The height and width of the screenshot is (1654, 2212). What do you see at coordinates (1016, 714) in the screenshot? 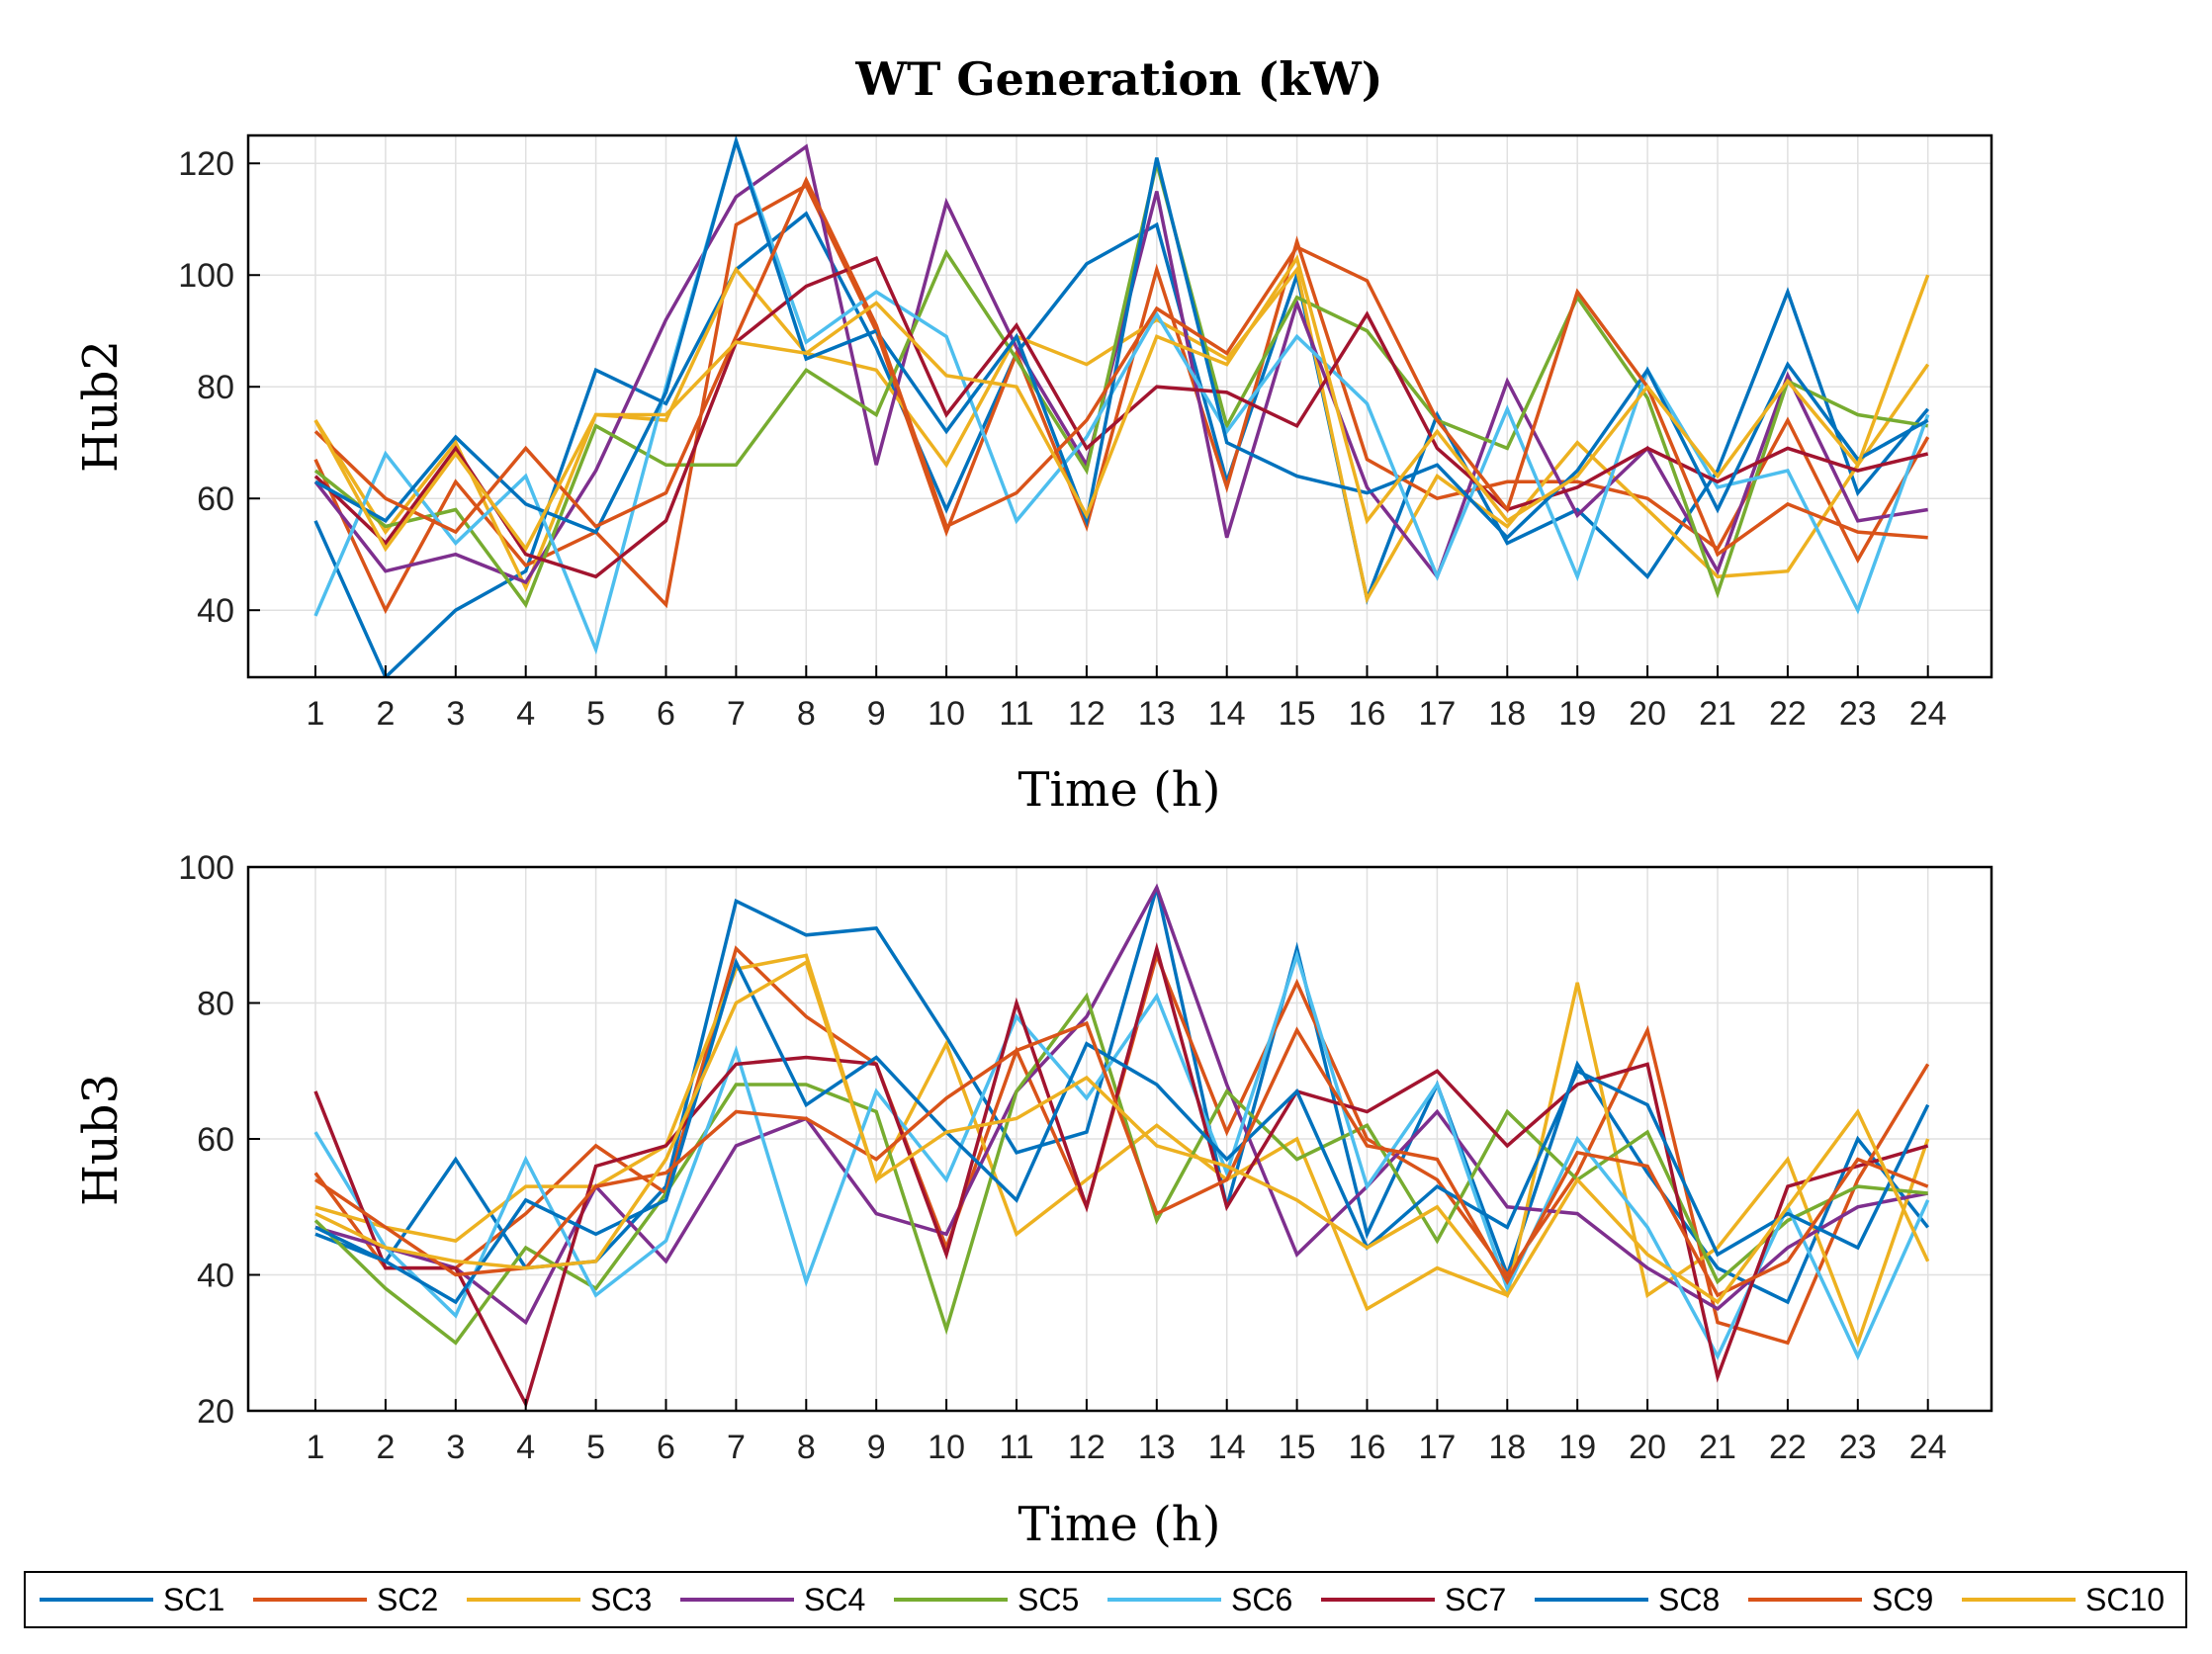
I see `hub2-x-tick-label: 11` at bounding box center [1016, 714].